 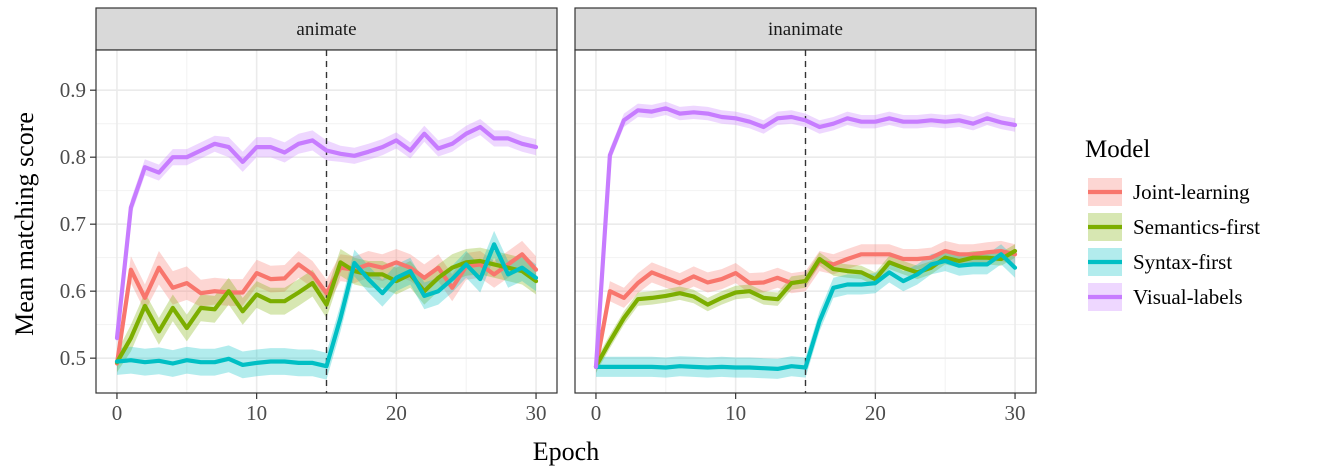 I want to click on legend-label: Joint-learning, so click(x=1191, y=192).